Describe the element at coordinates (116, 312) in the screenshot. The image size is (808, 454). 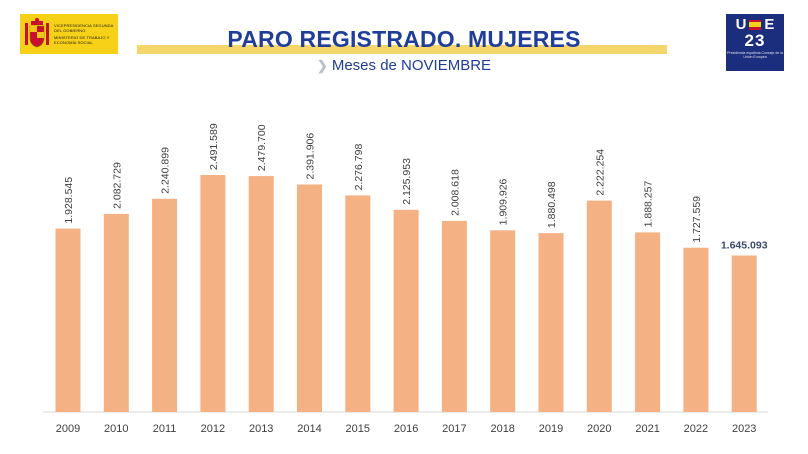
I see `bar-2010` at that location.